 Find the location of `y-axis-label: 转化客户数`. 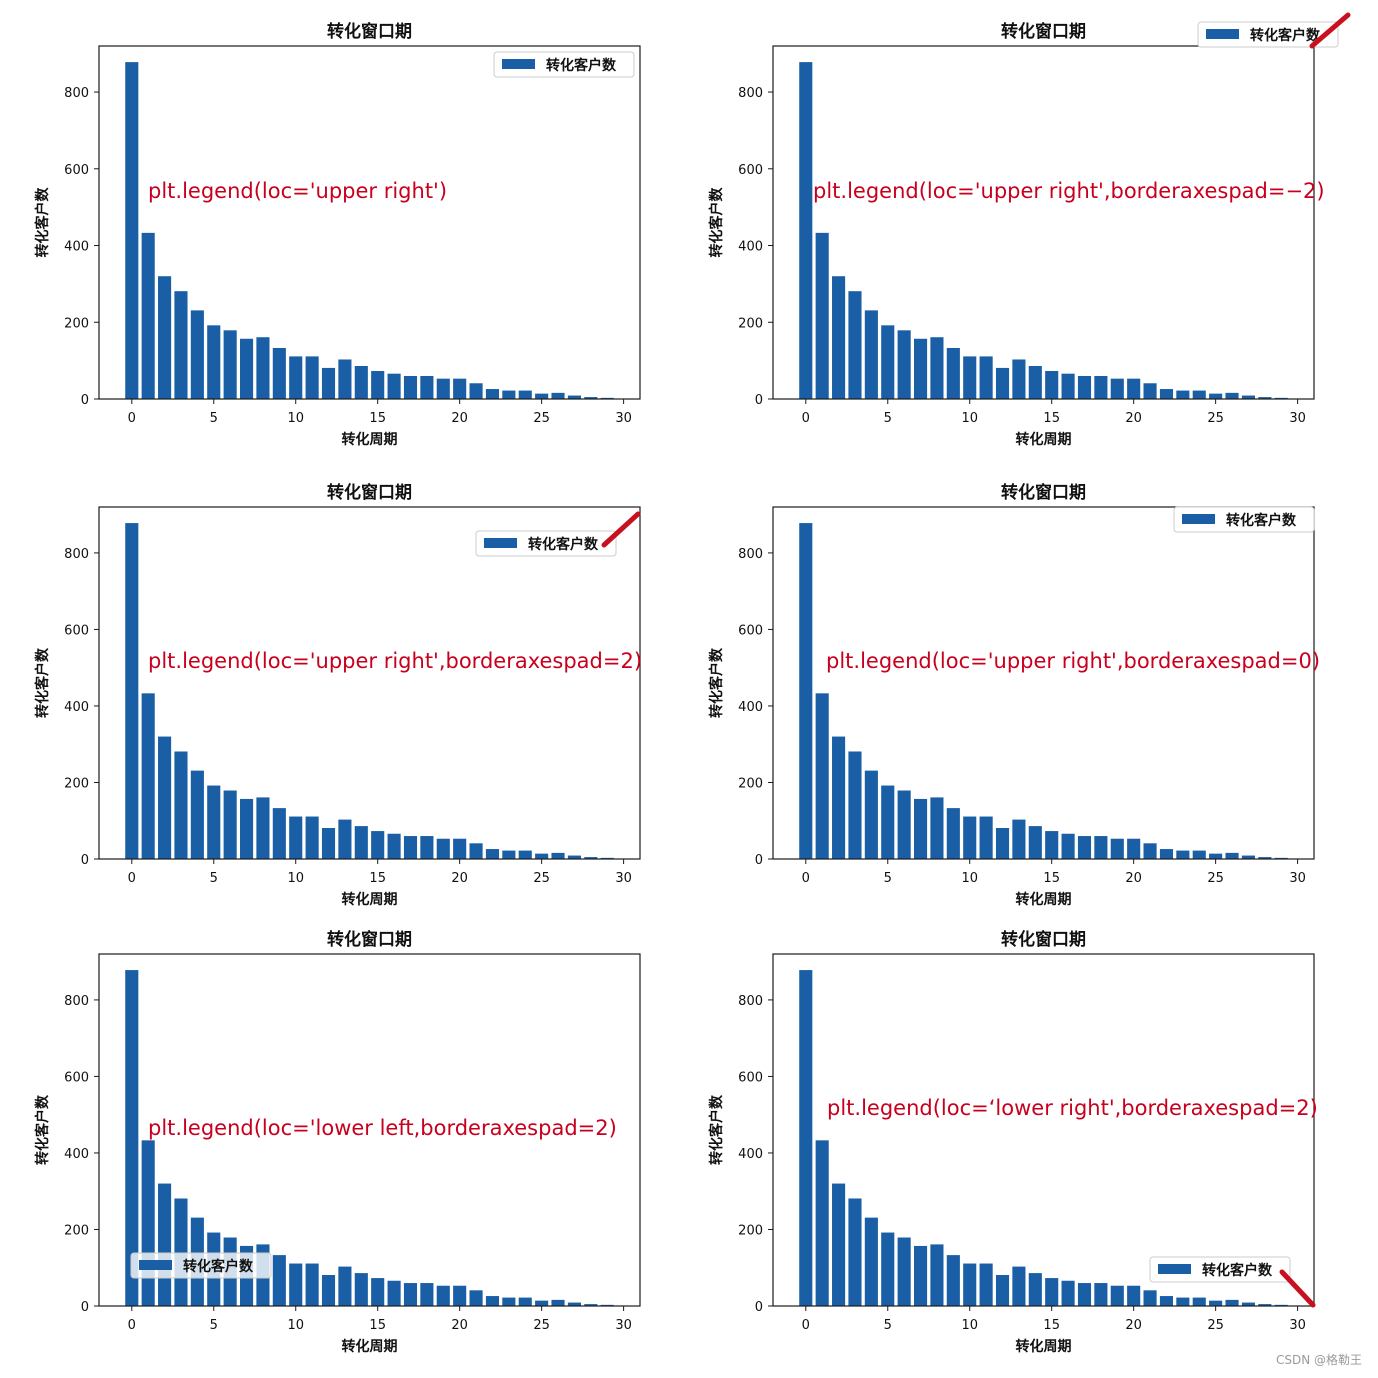

y-axis-label: 转化客户数 is located at coordinates (42, 1129).